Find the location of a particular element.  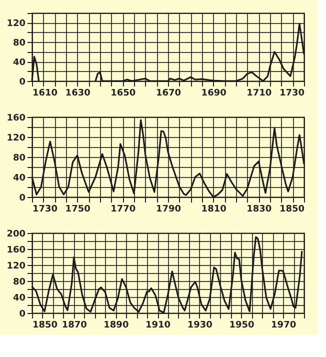

x-tick-label: 1690 is located at coordinates (213, 93).